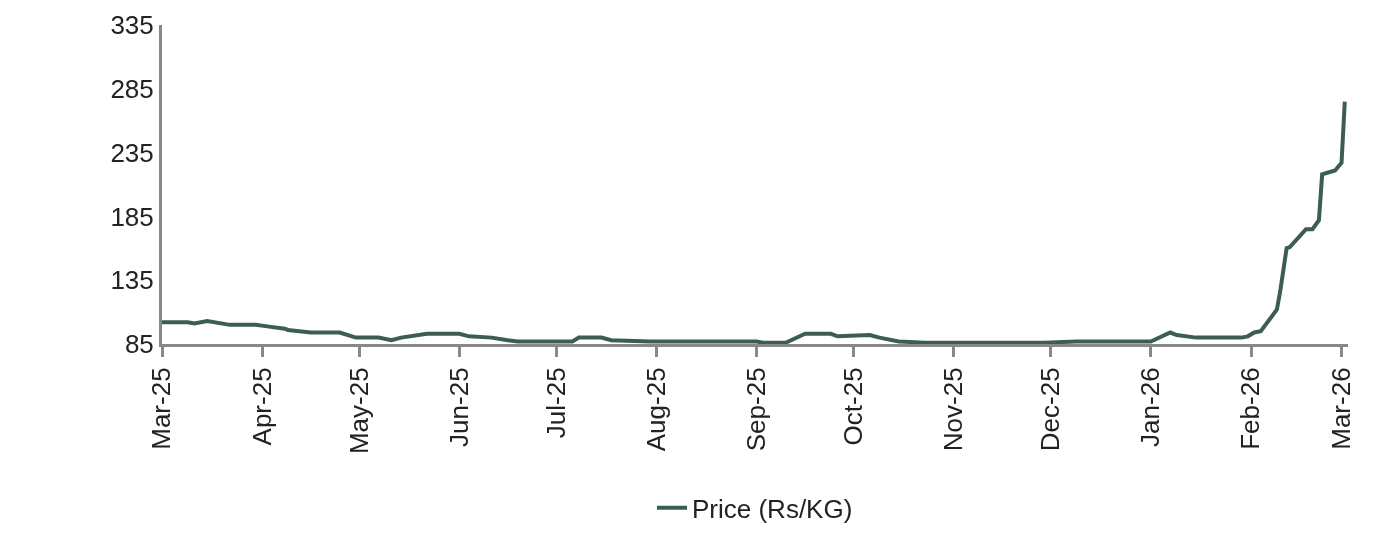  I want to click on legend-label: Price (Rs/KG), so click(772, 508).